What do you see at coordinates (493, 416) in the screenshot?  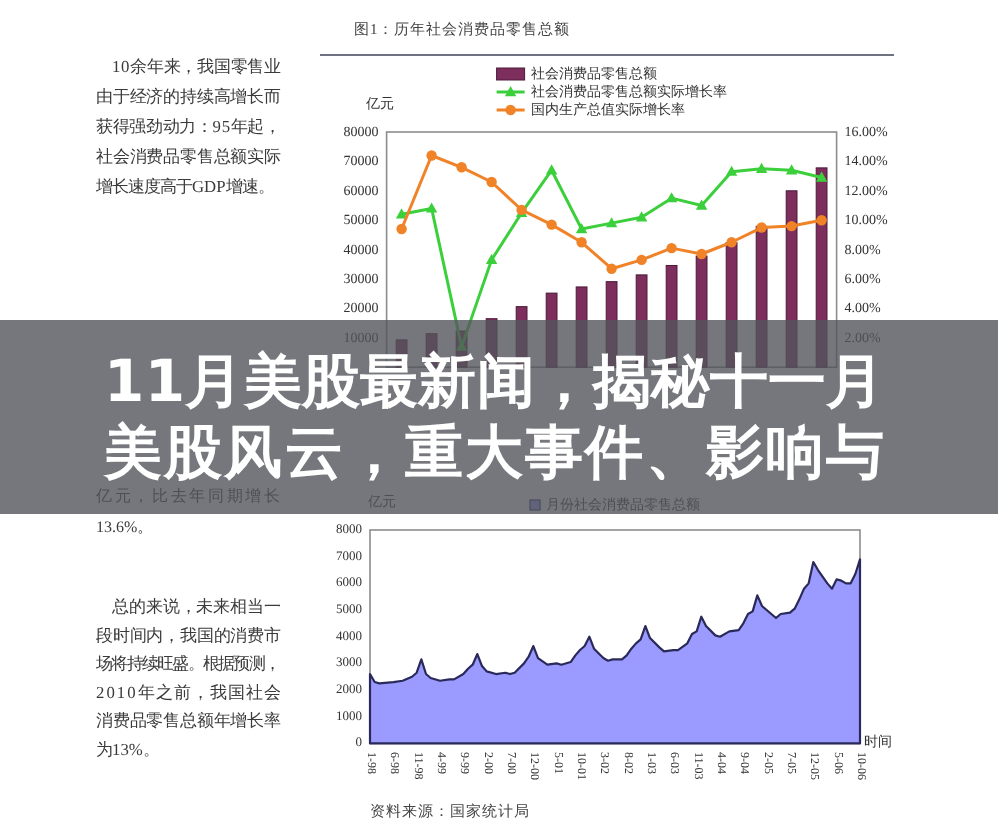 I see `text: 11月美股最新闻，揭秘十一月美股风云，重大事件、影响与` at bounding box center [493, 416].